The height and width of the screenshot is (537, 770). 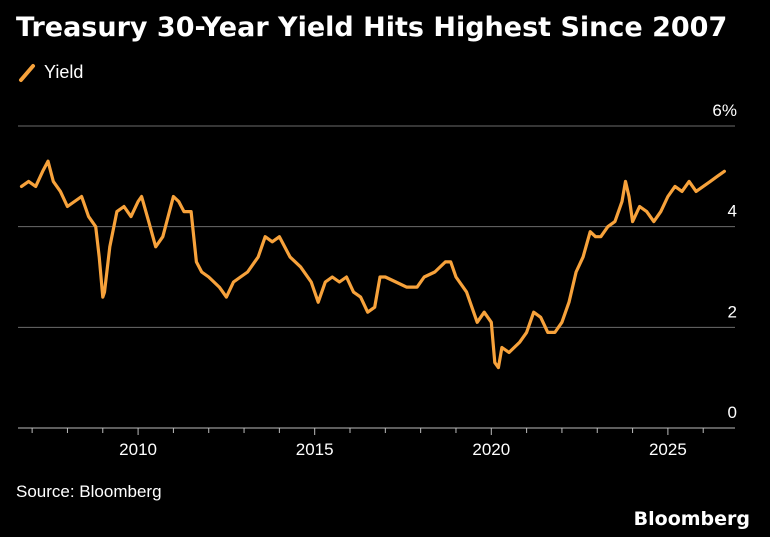 What do you see at coordinates (315, 449) in the screenshot?
I see `x-tick-label-2015: 2015` at bounding box center [315, 449].